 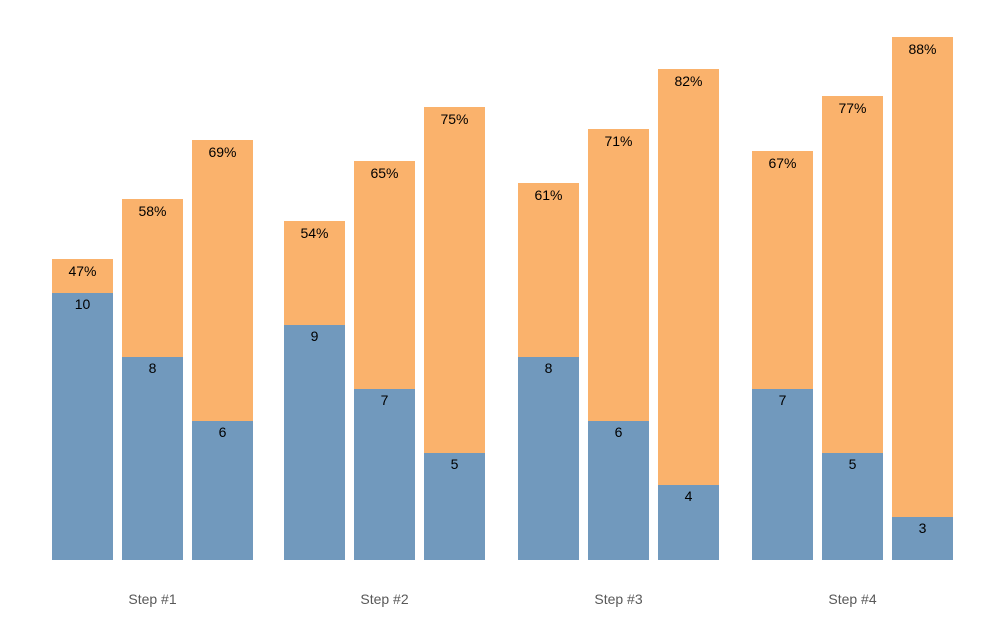 I want to click on category-label: Step #1, so click(x=152, y=599).